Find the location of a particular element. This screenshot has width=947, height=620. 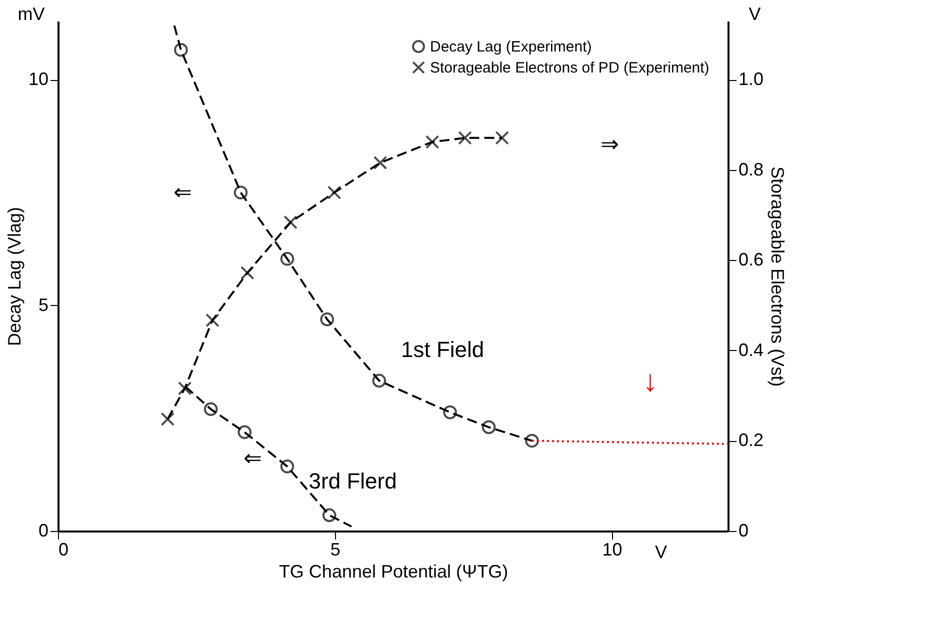

y2-axis-title: Storageable Electrons (Vst) is located at coordinates (778, 276).